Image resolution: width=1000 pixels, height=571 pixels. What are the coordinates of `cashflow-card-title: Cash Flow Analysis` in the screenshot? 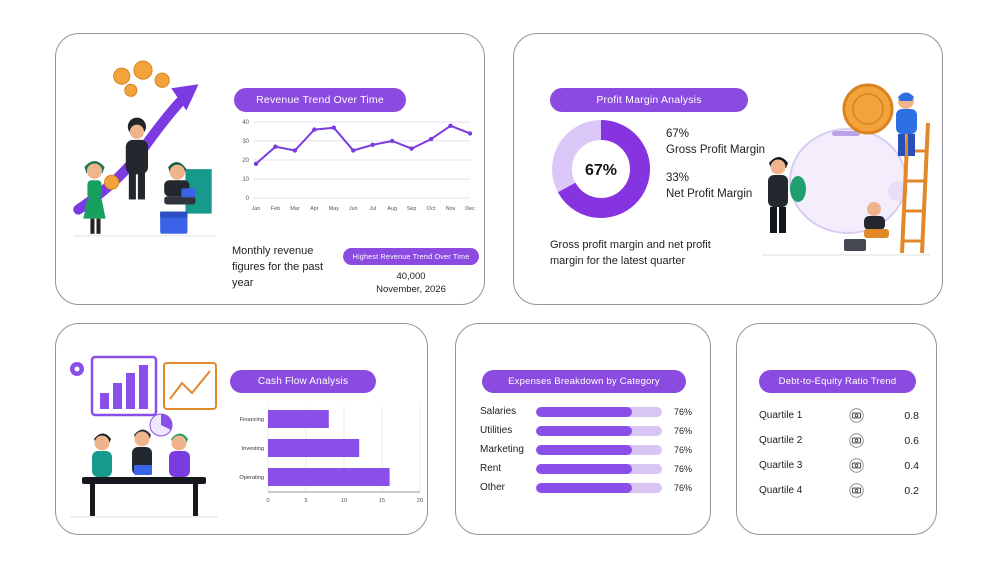 It's located at (303, 381).